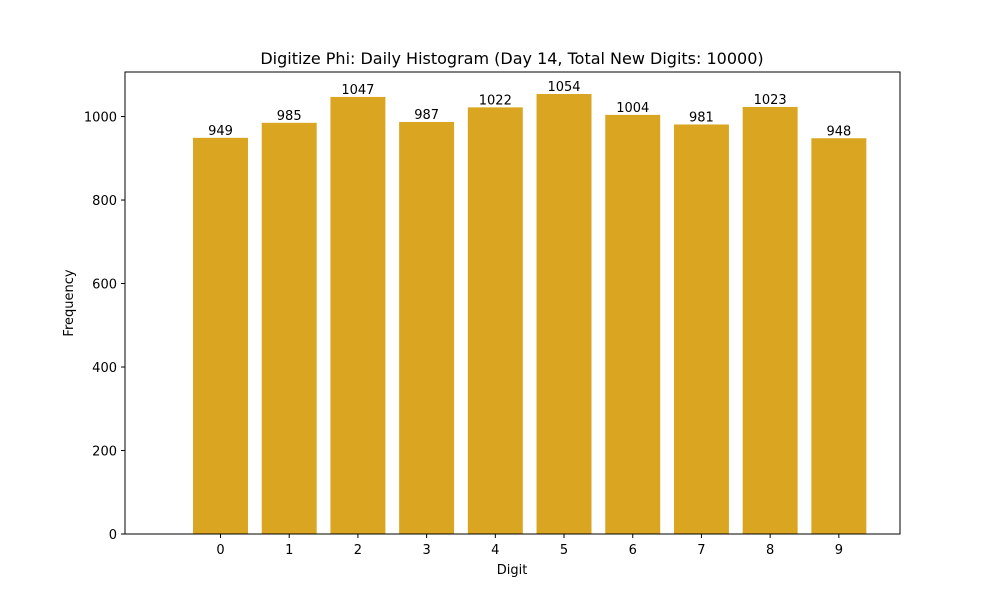 Image resolution: width=1000 pixels, height=600 pixels. What do you see at coordinates (770, 100) in the screenshot?
I see `bar-value-label: 1023` at bounding box center [770, 100].